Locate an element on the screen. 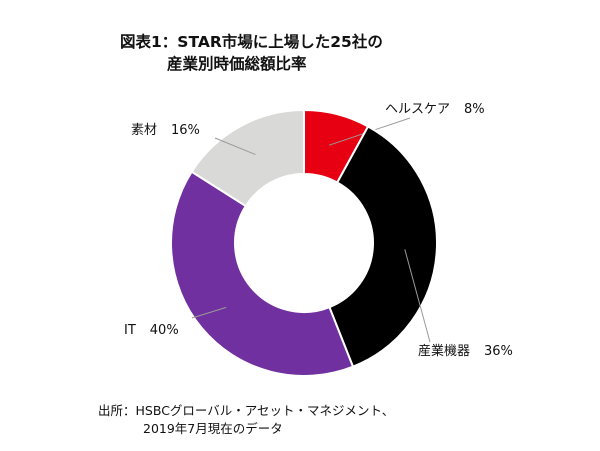  slice-label-3: 素材 16% is located at coordinates (165, 130).